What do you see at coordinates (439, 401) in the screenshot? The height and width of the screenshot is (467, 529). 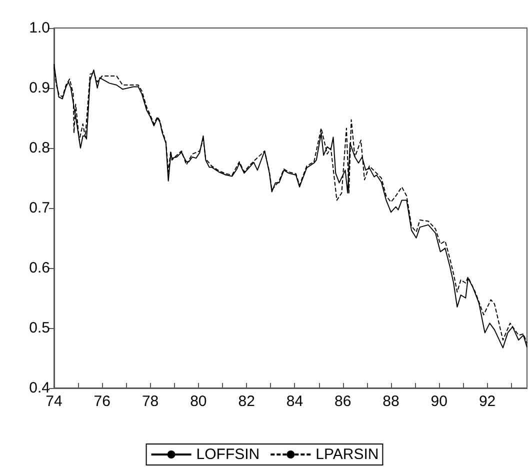 I see `x-tick-label: 90` at bounding box center [439, 401].